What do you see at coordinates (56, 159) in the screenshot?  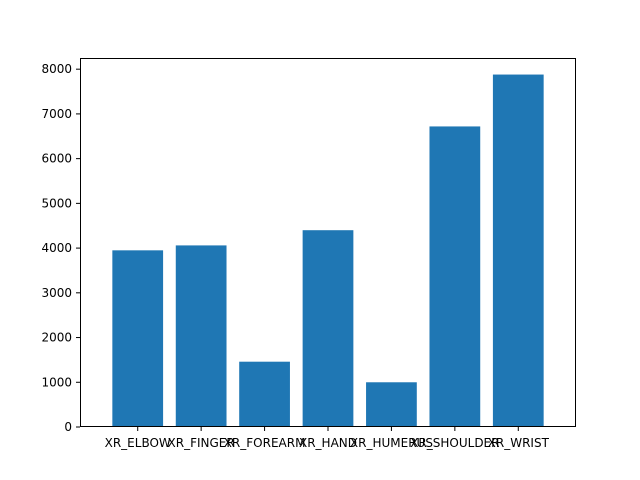 I see `y-tick-label: 6000` at bounding box center [56, 159].